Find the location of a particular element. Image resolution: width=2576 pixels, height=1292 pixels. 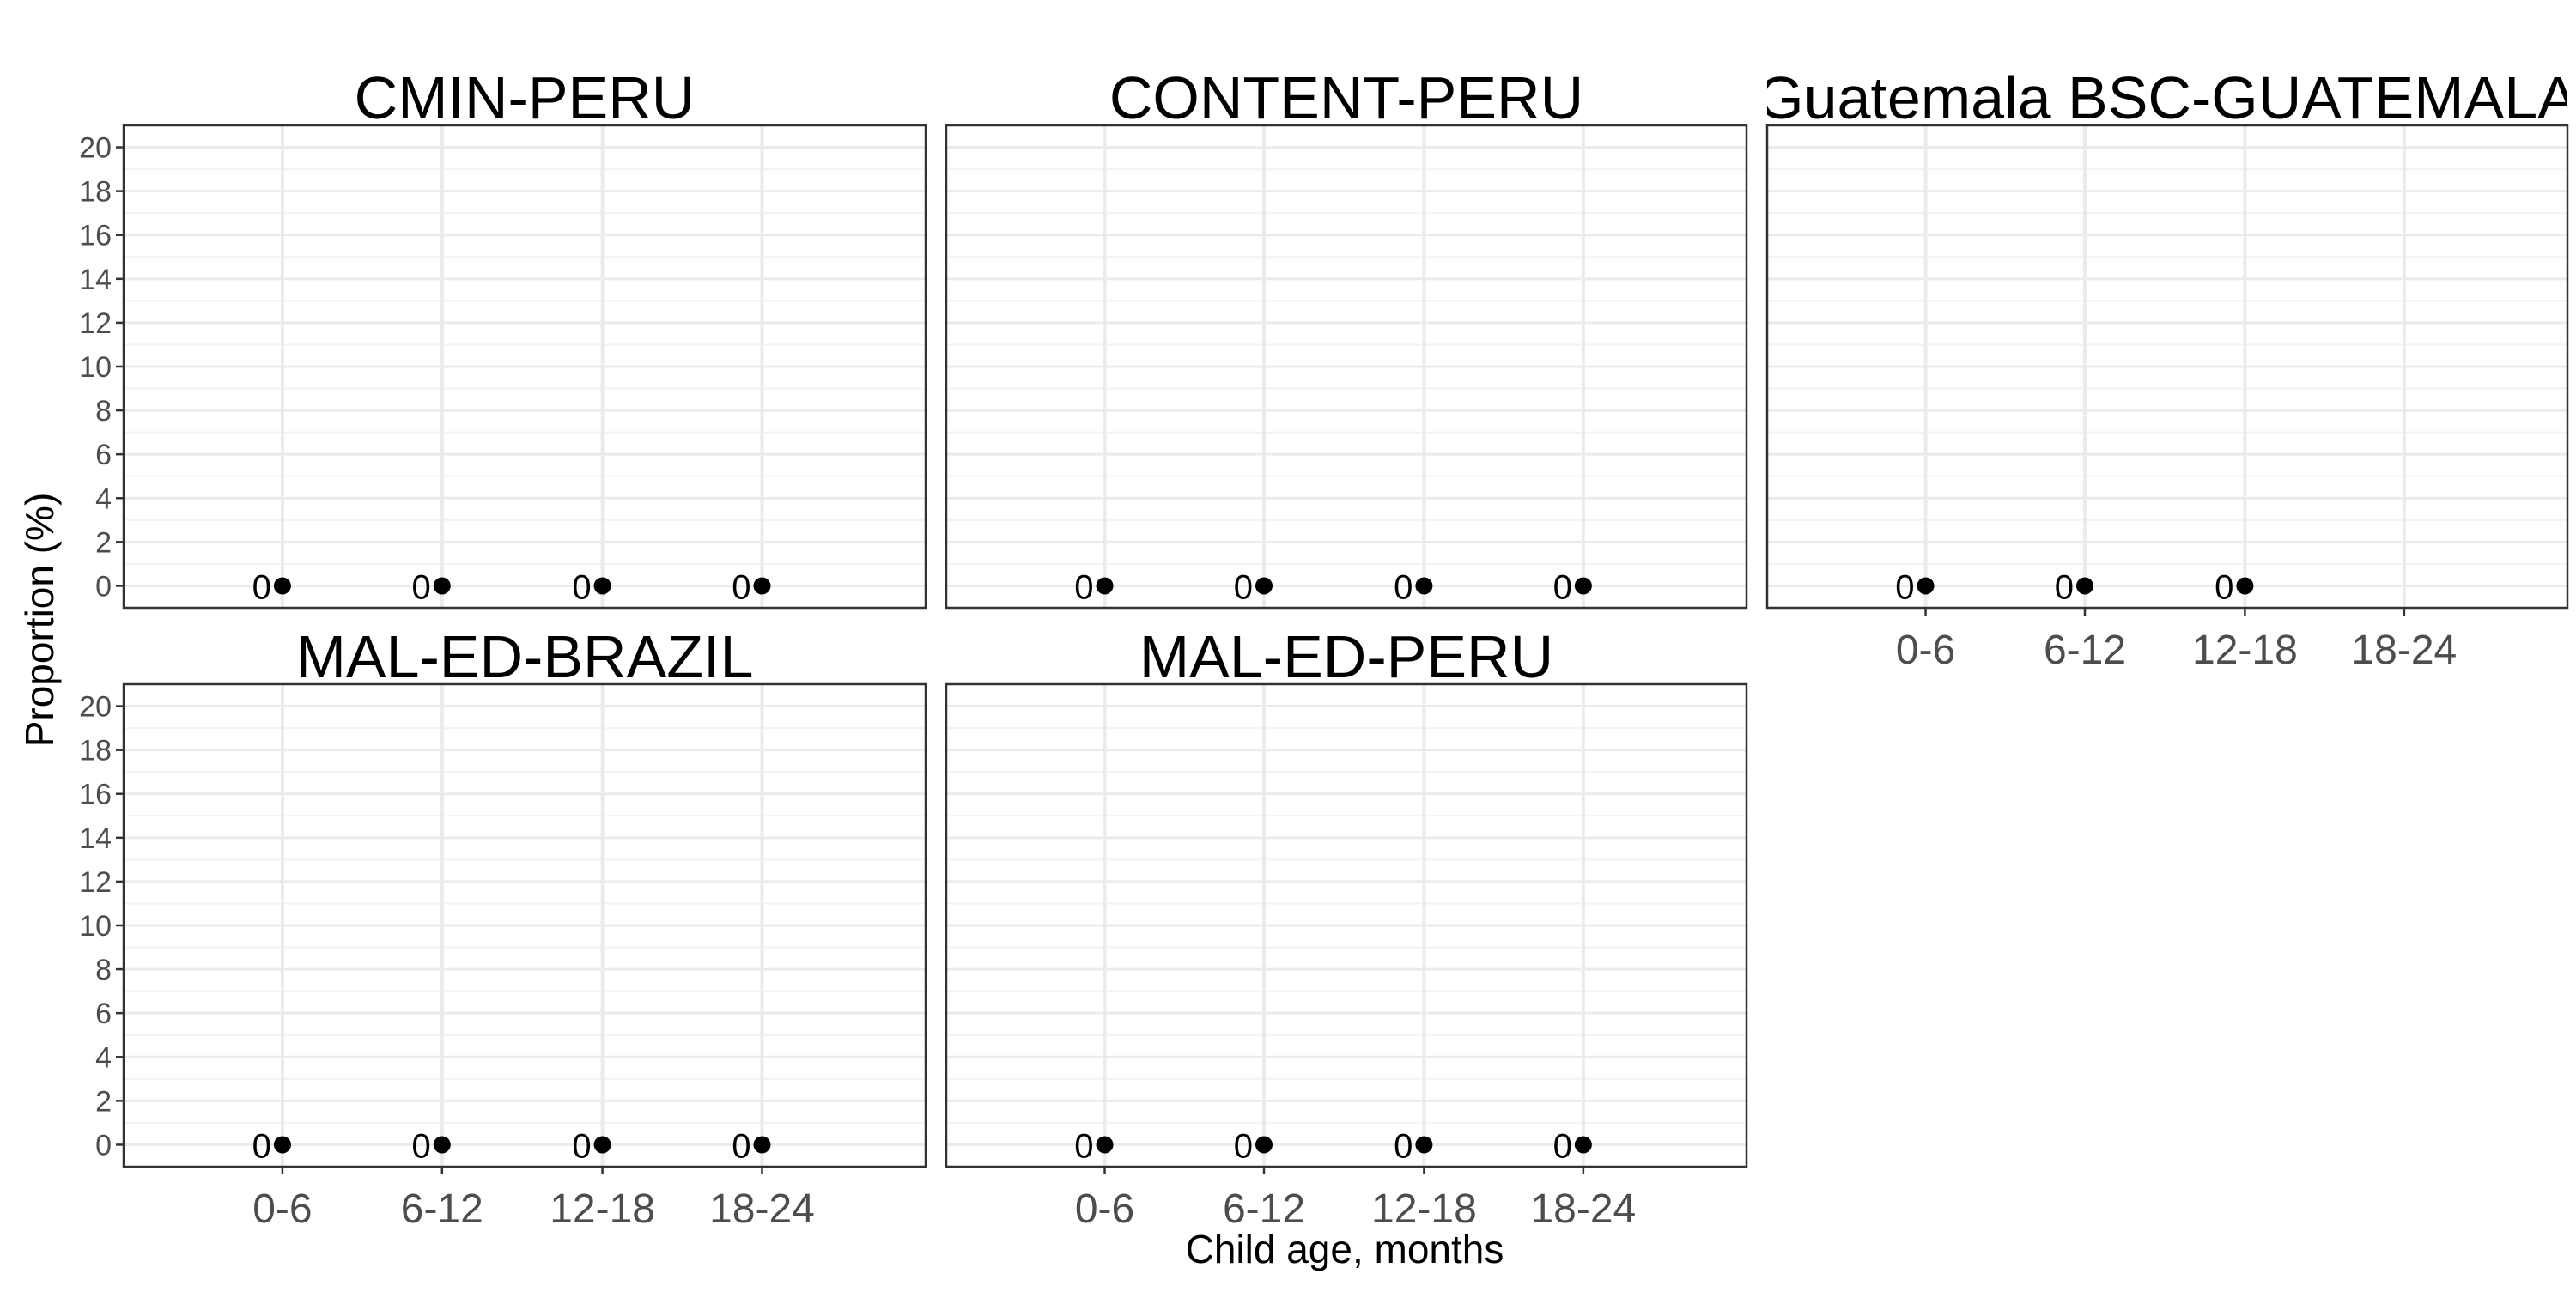

panel-title: CONTENT-PERU is located at coordinates (1346, 97).